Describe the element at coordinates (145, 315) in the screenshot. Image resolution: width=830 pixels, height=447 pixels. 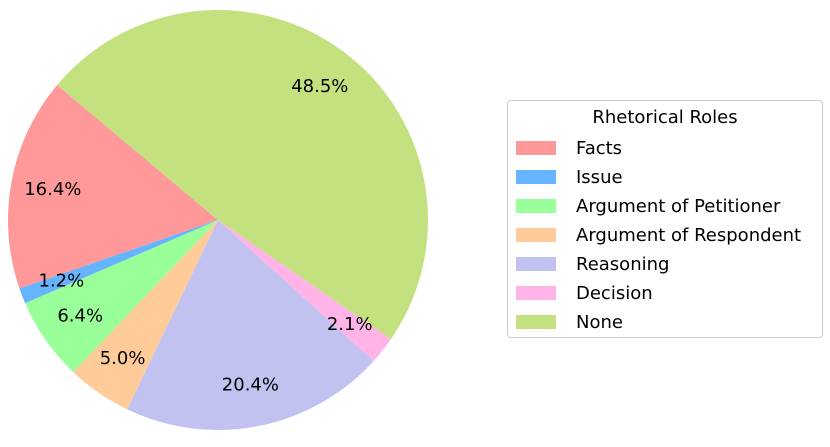
I see `pie-slice-argument-of-respondent` at that location.